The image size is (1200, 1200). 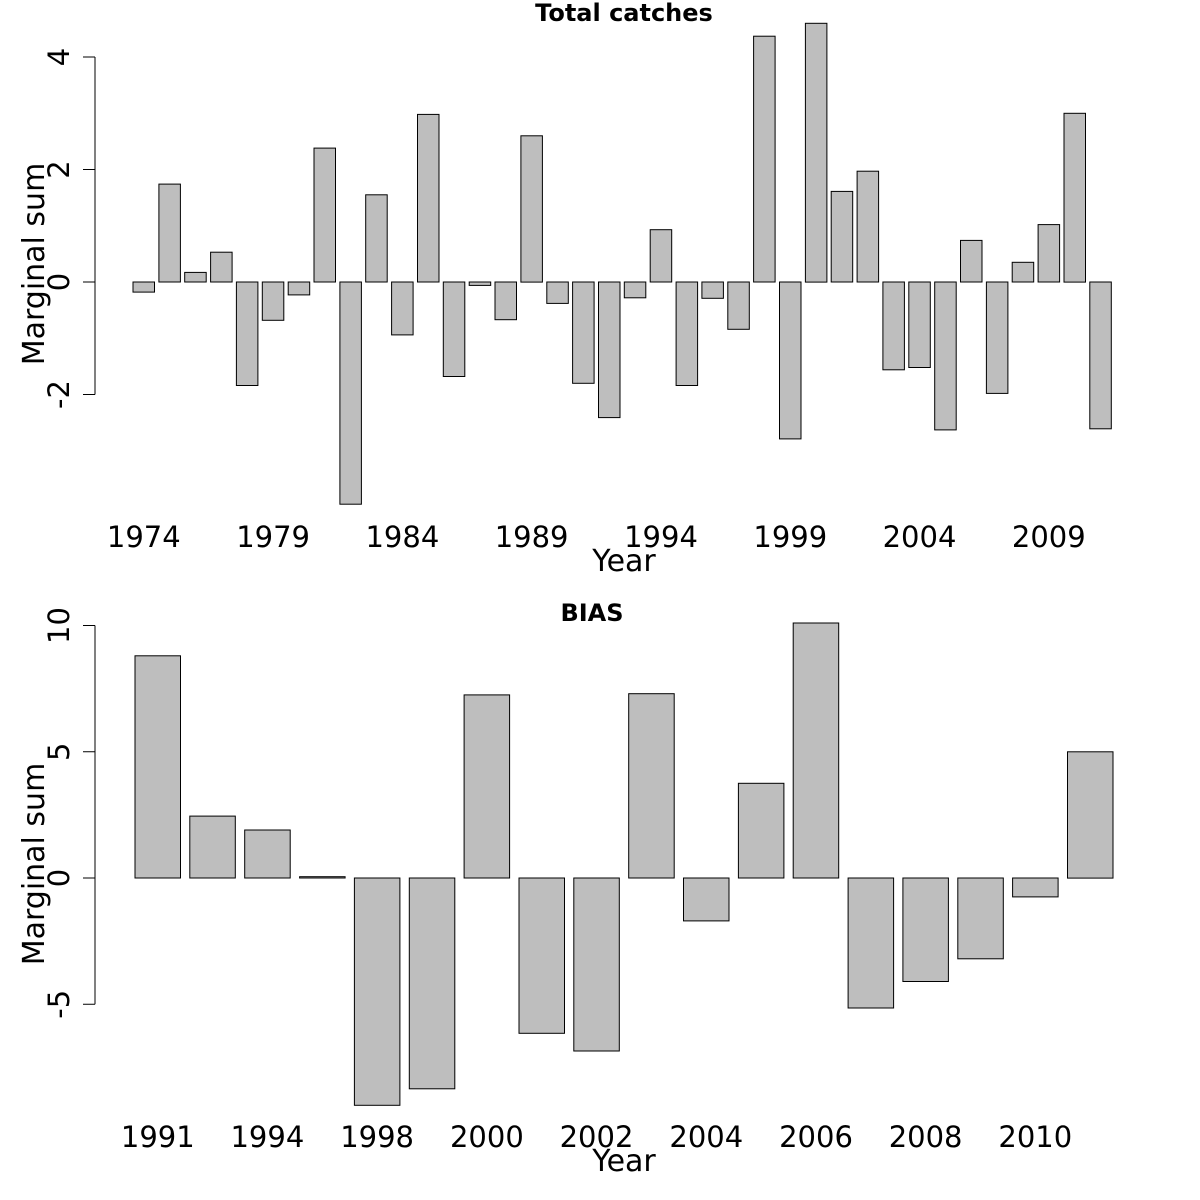 What do you see at coordinates (59, 752) in the screenshot?
I see `y-tick-label: 5` at bounding box center [59, 752].